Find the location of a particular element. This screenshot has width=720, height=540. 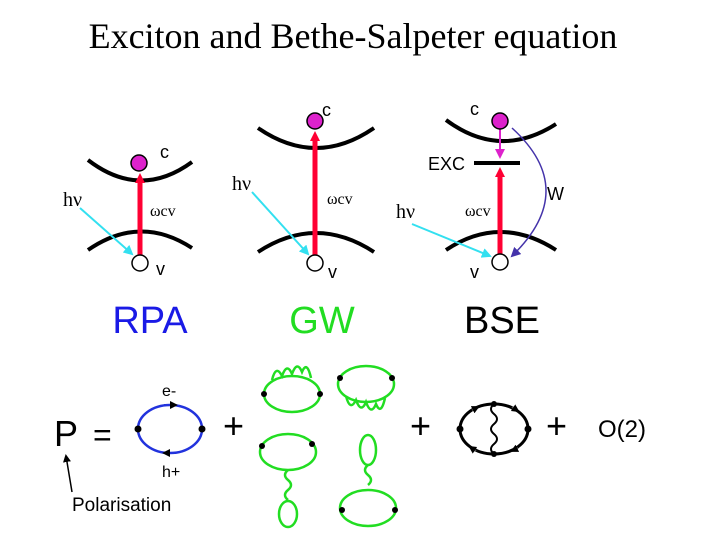

green-vertex-1b is located at coordinates (320, 394).